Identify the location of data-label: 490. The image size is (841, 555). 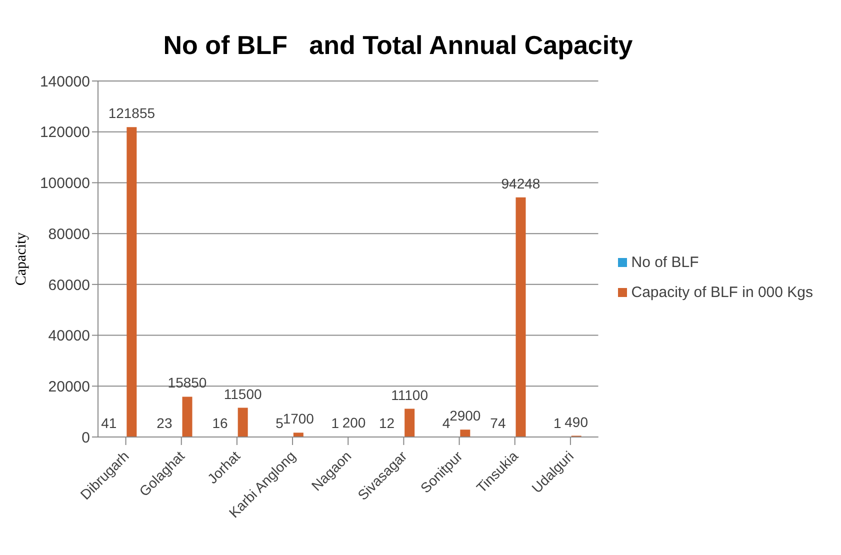
(576, 422).